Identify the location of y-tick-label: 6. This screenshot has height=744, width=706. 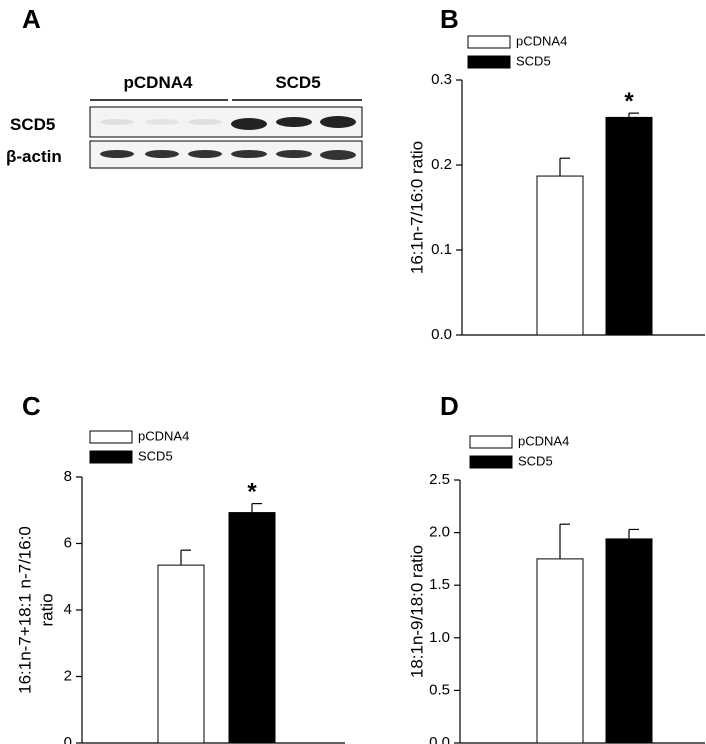
(68, 542).